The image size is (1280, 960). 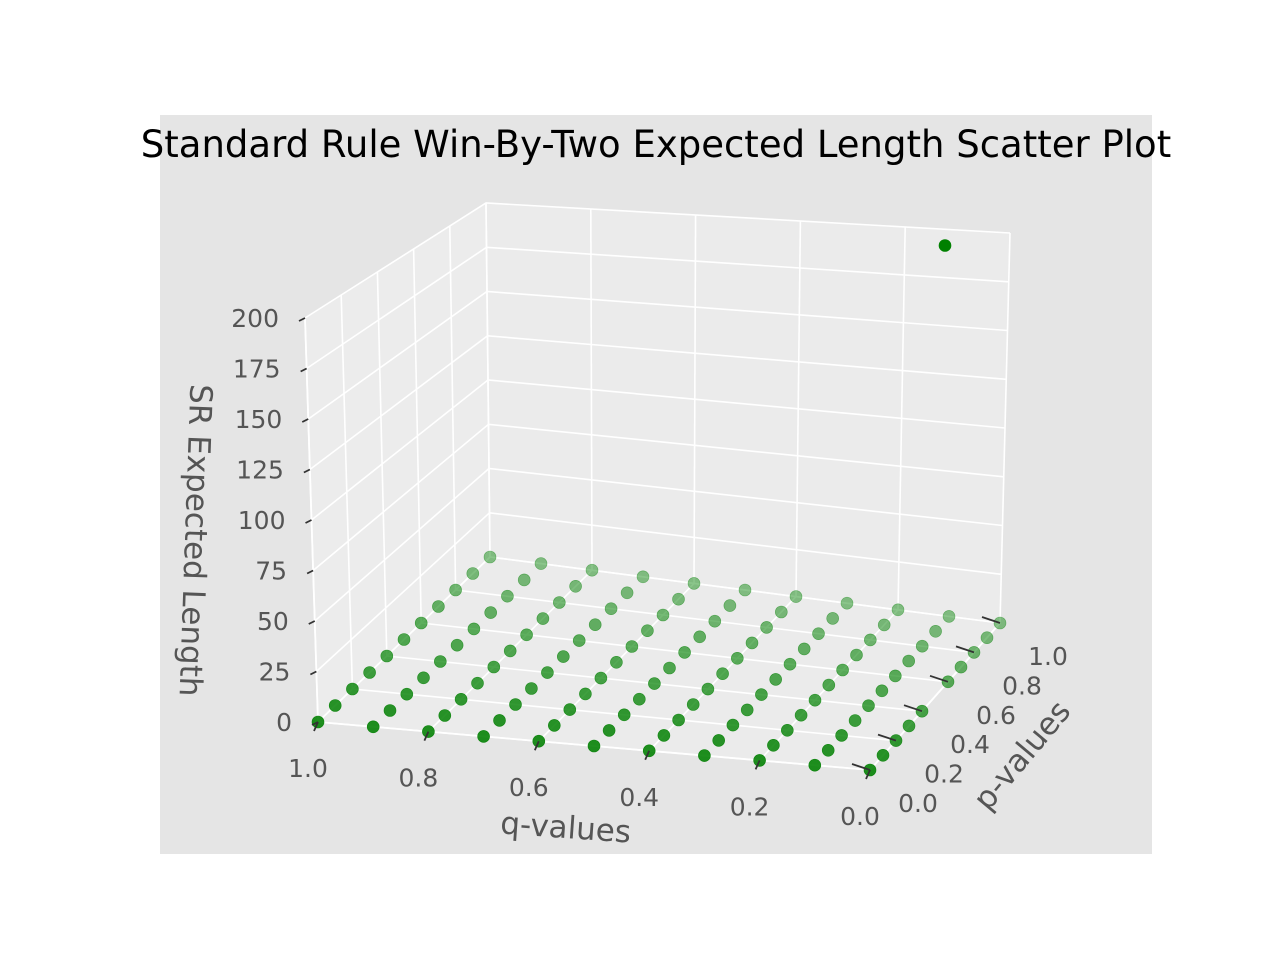 I want to click on p-axis-tick-label: 0.0, so click(x=918, y=803).